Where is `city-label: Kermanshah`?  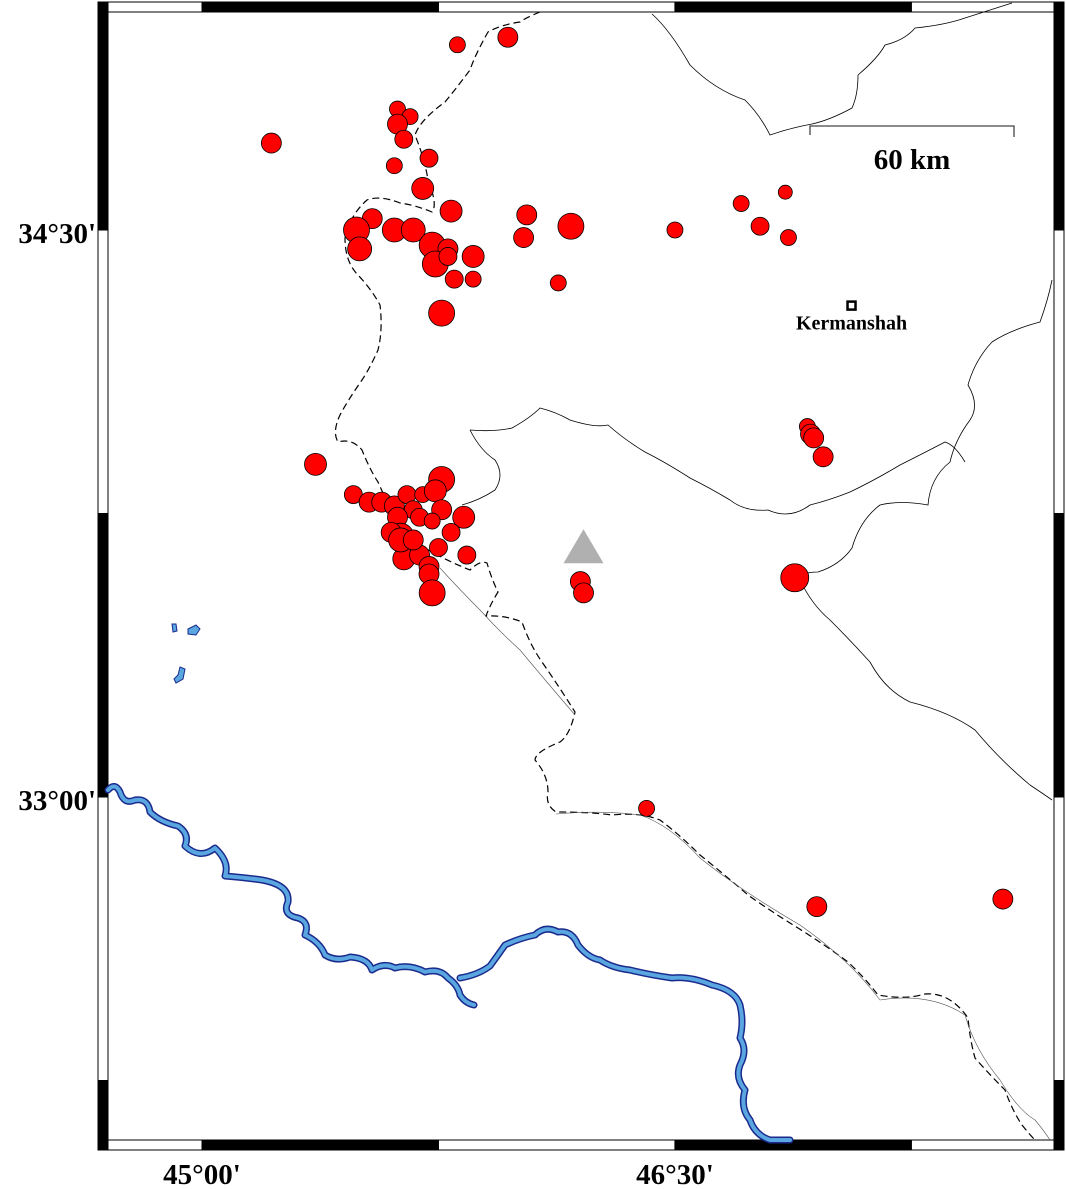
city-label: Kermanshah is located at coordinates (851, 324).